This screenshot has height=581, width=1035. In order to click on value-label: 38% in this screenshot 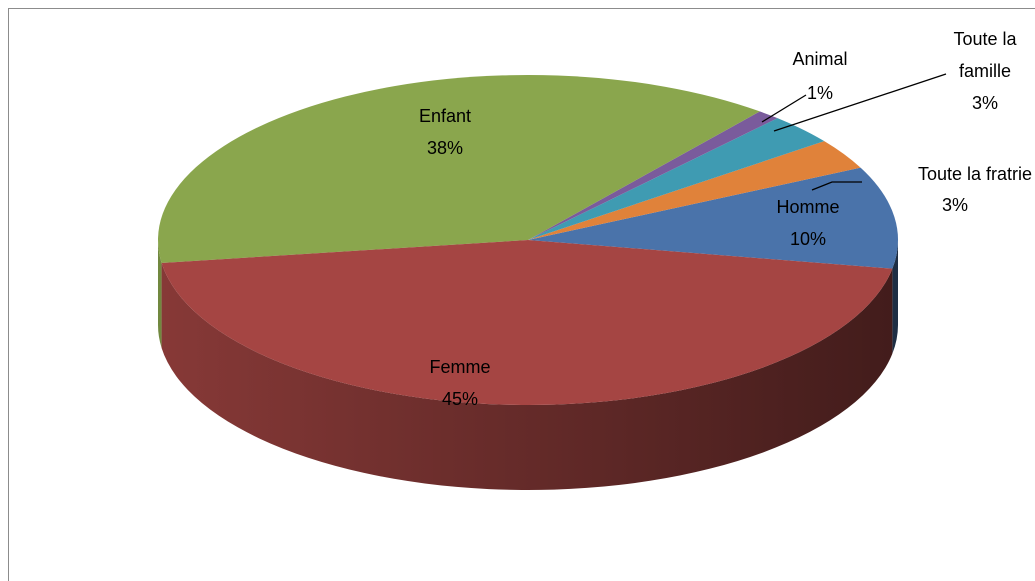, I will do `click(445, 148)`.